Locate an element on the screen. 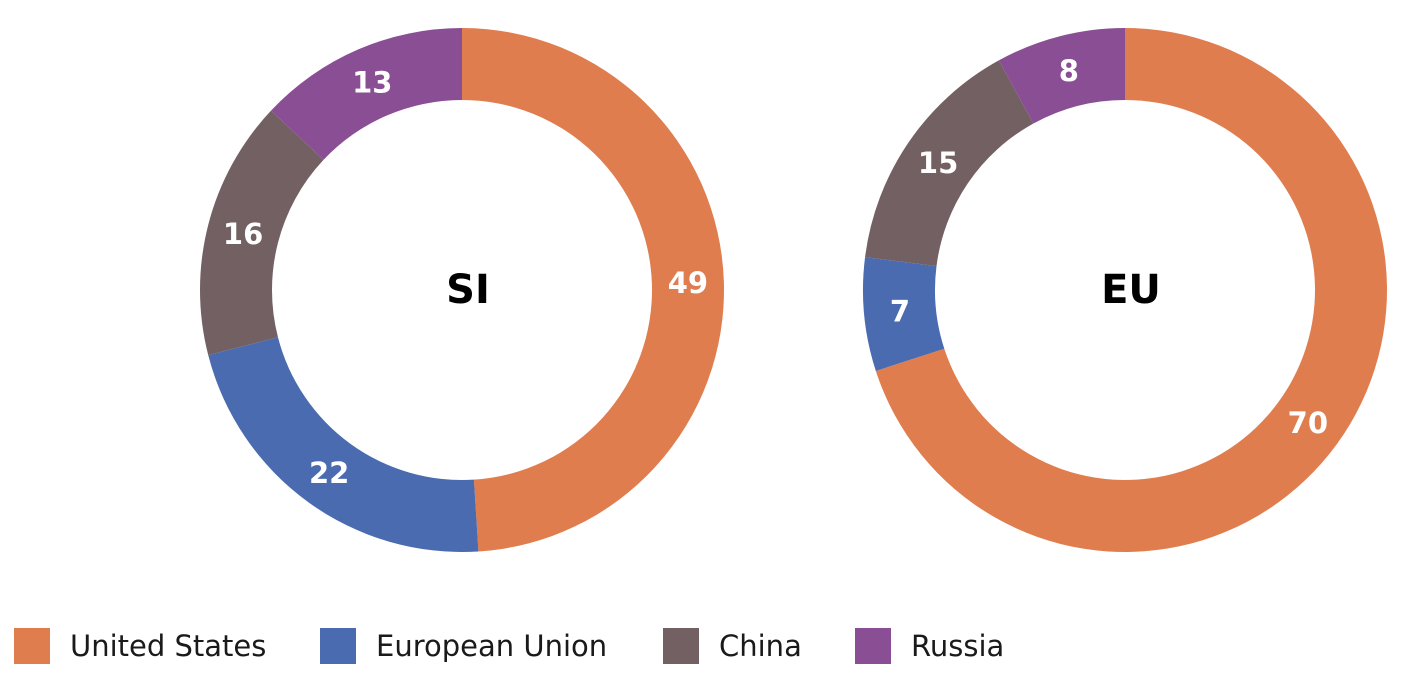 This screenshot has width=1426, height=678. segment-label: 13 is located at coordinates (372, 83).